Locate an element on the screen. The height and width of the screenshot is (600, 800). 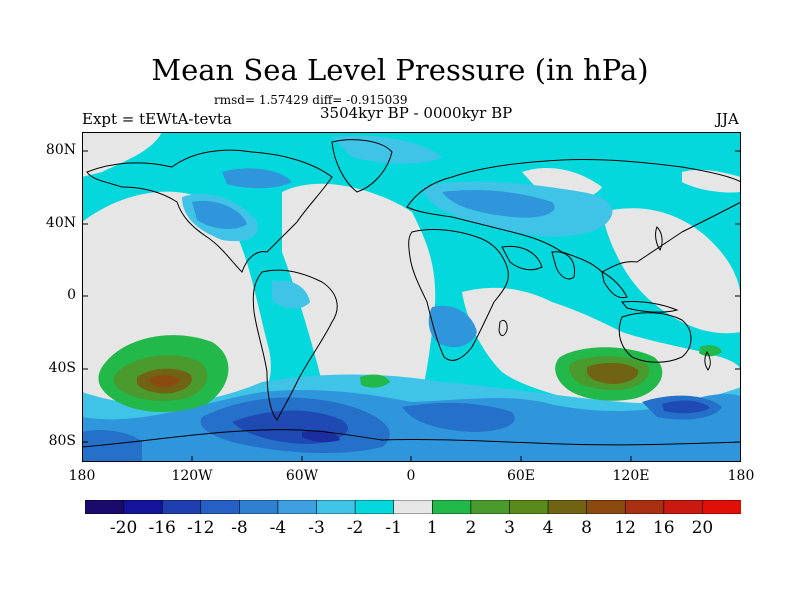
colorbar-label: -12 is located at coordinates (201, 528).